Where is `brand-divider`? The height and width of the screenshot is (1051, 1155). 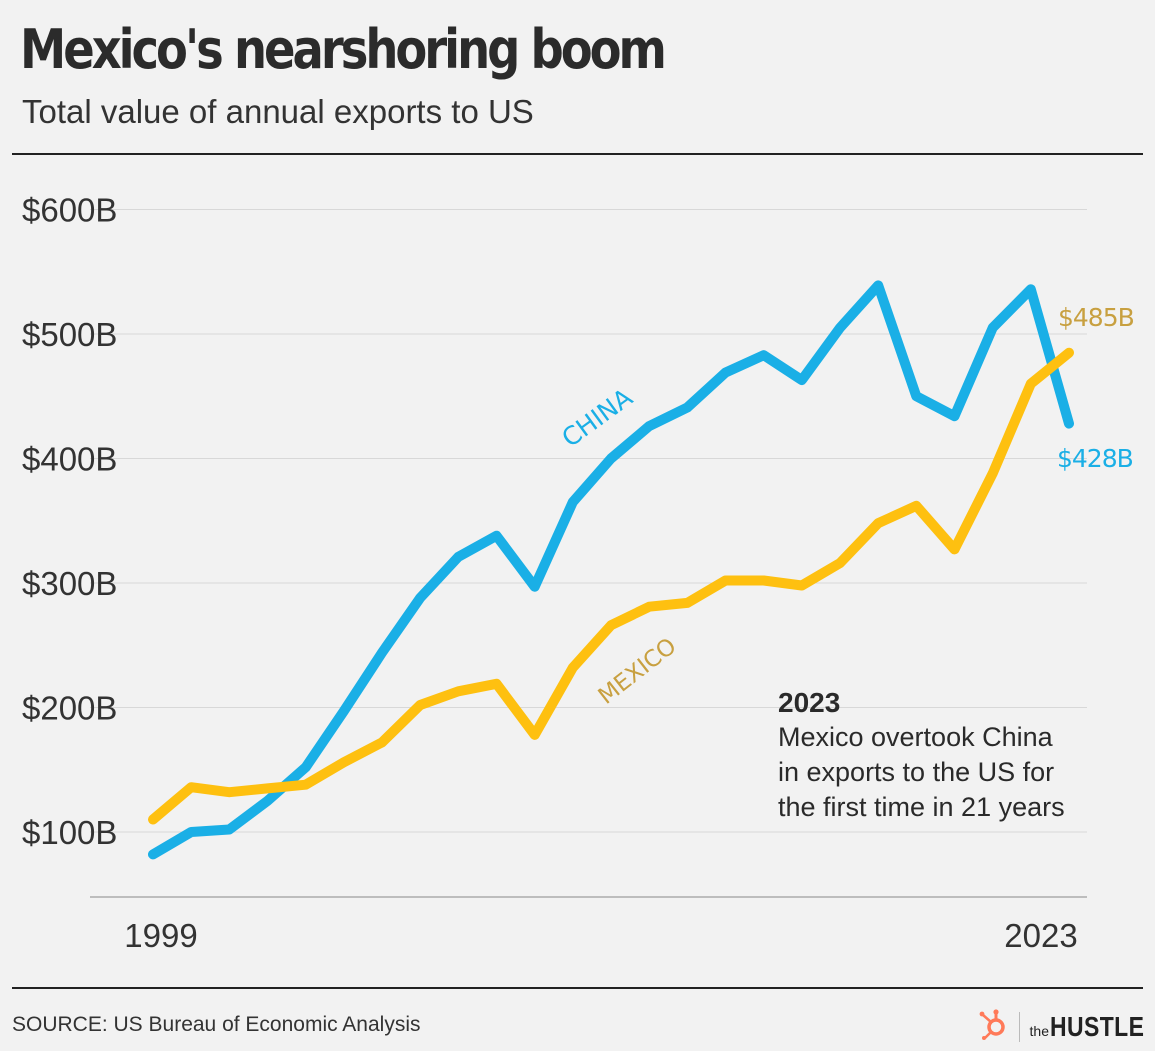 brand-divider is located at coordinates (1019, 1026).